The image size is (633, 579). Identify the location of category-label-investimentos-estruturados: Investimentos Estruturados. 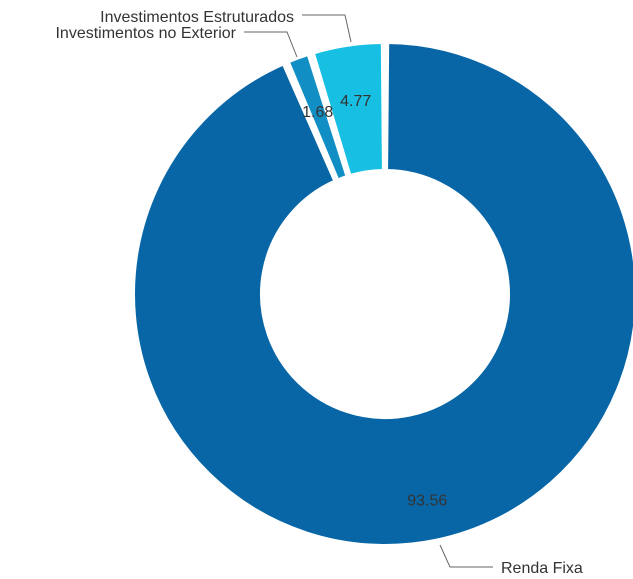
(197, 17).